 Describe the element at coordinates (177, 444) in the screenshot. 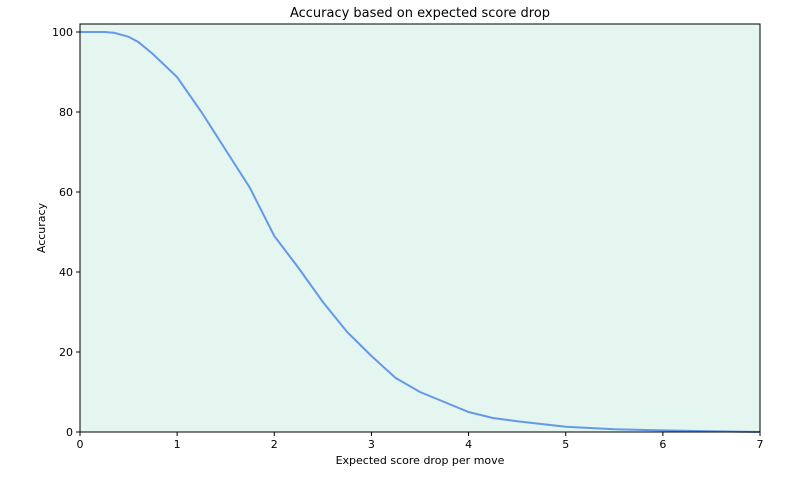

I see `x-tick-label: 1` at that location.